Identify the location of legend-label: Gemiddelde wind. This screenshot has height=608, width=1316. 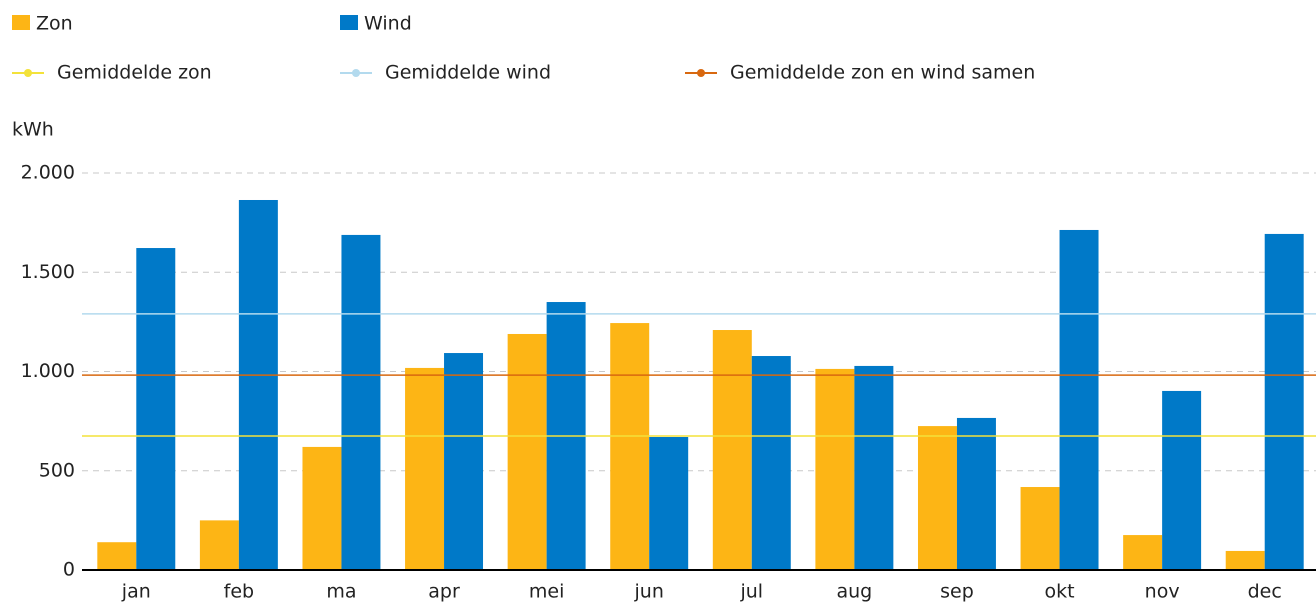
(468, 73).